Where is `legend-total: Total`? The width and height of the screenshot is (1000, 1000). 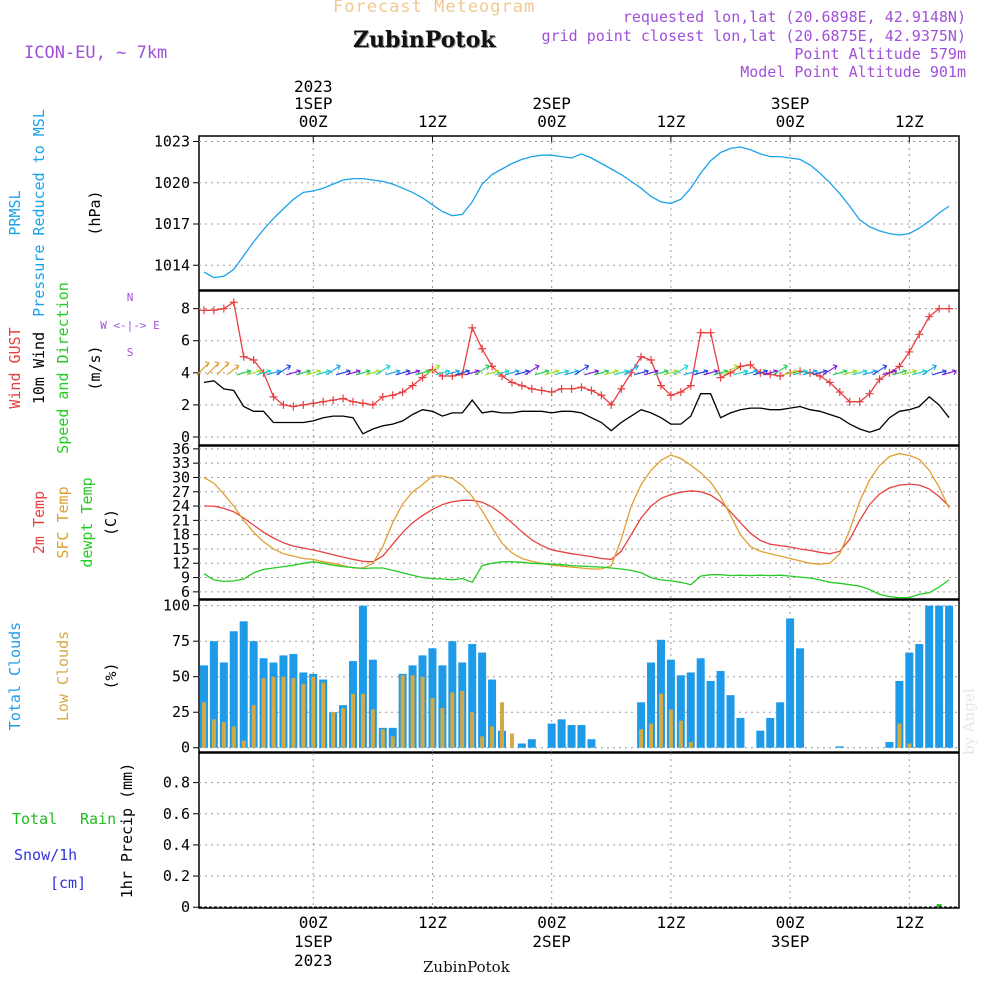 legend-total: Total is located at coordinates (34, 819).